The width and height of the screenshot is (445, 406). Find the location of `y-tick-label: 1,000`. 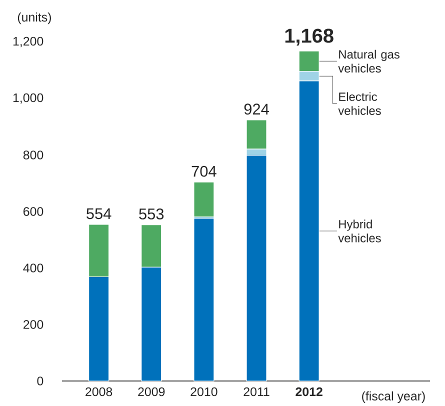

y-tick-label: 1,000 is located at coordinates (28, 98).